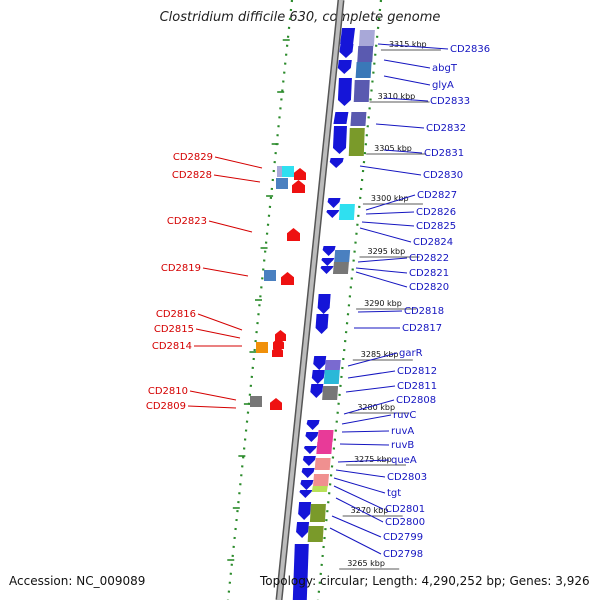 The image size is (600, 600). What do you see at coordinates (446, 128) in the screenshot?
I see `right-gene-label: CD2832` at bounding box center [446, 128].